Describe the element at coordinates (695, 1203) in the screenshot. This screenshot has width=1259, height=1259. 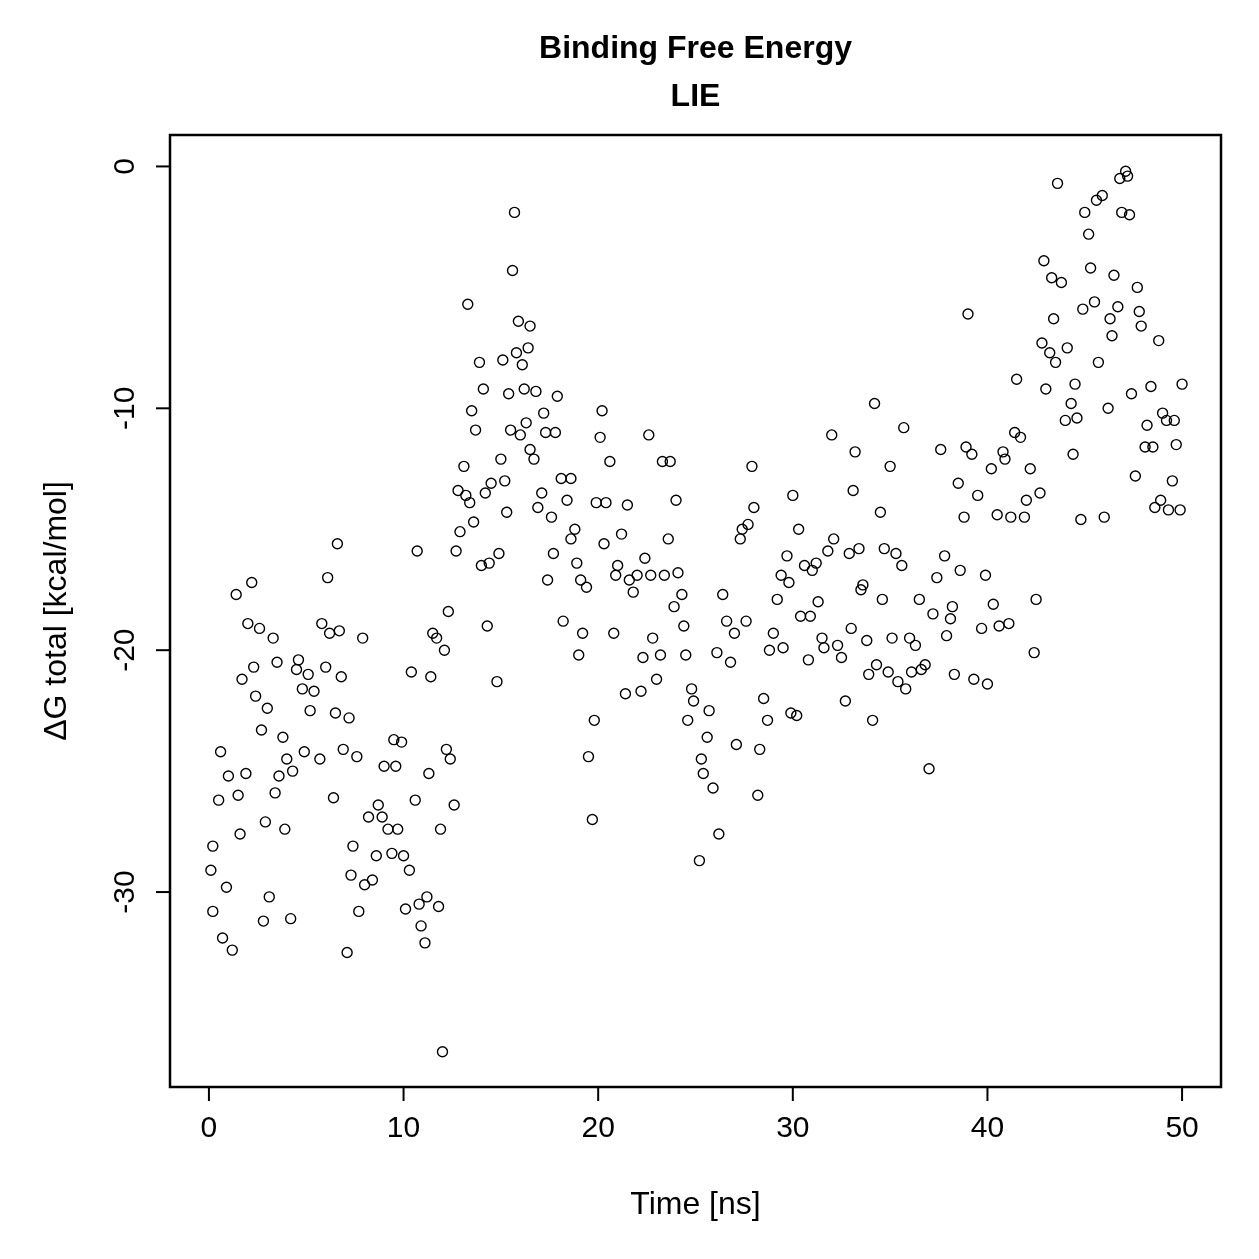
I see `x-axis-title: Time [ns]` at that location.